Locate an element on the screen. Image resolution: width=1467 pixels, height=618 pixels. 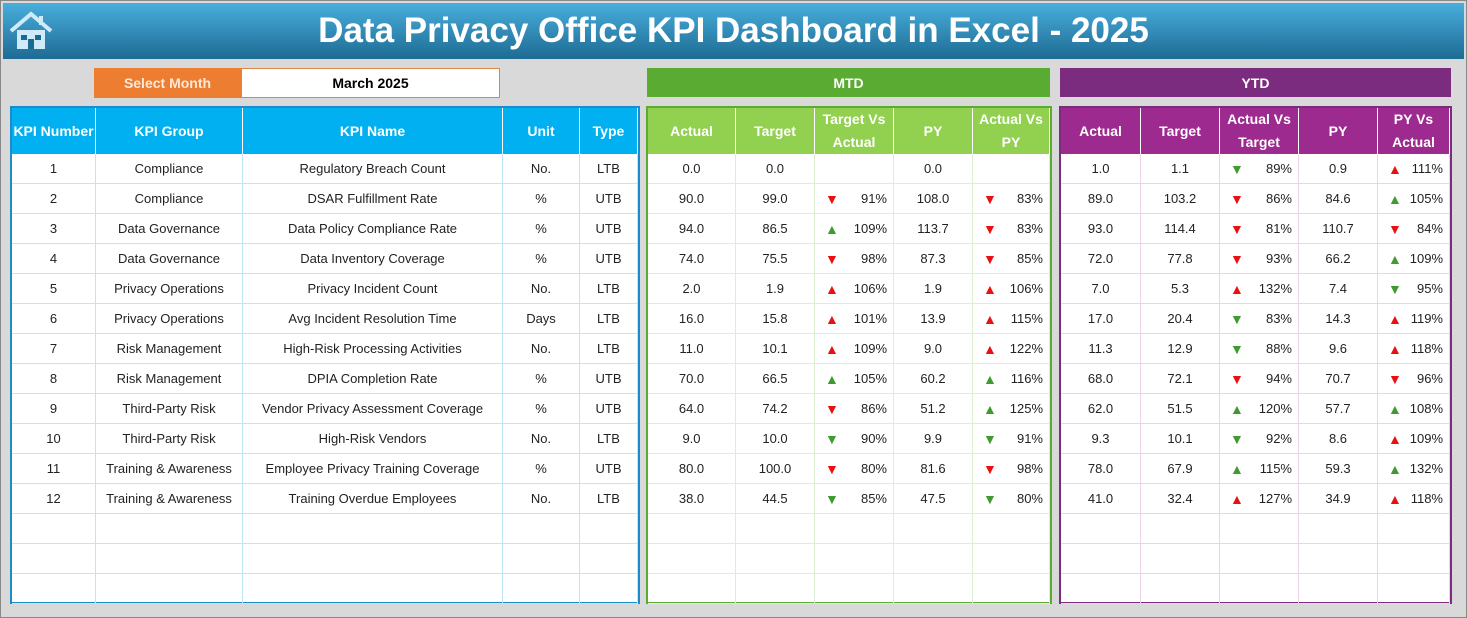
ytd-cell: 14.3 is located at coordinates (1338, 319).